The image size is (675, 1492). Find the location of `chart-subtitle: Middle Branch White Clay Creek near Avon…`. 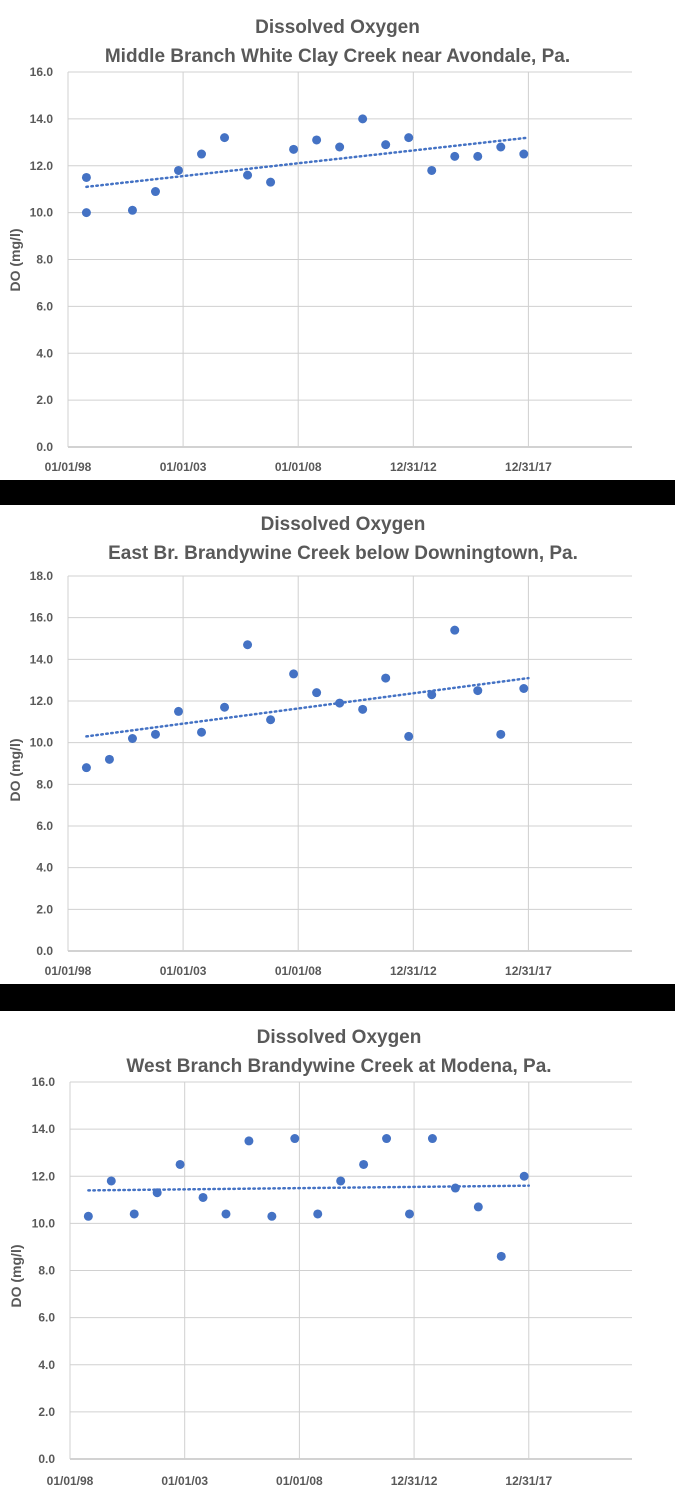

chart-subtitle: Middle Branch White Clay Creek near Avon… is located at coordinates (337, 56).